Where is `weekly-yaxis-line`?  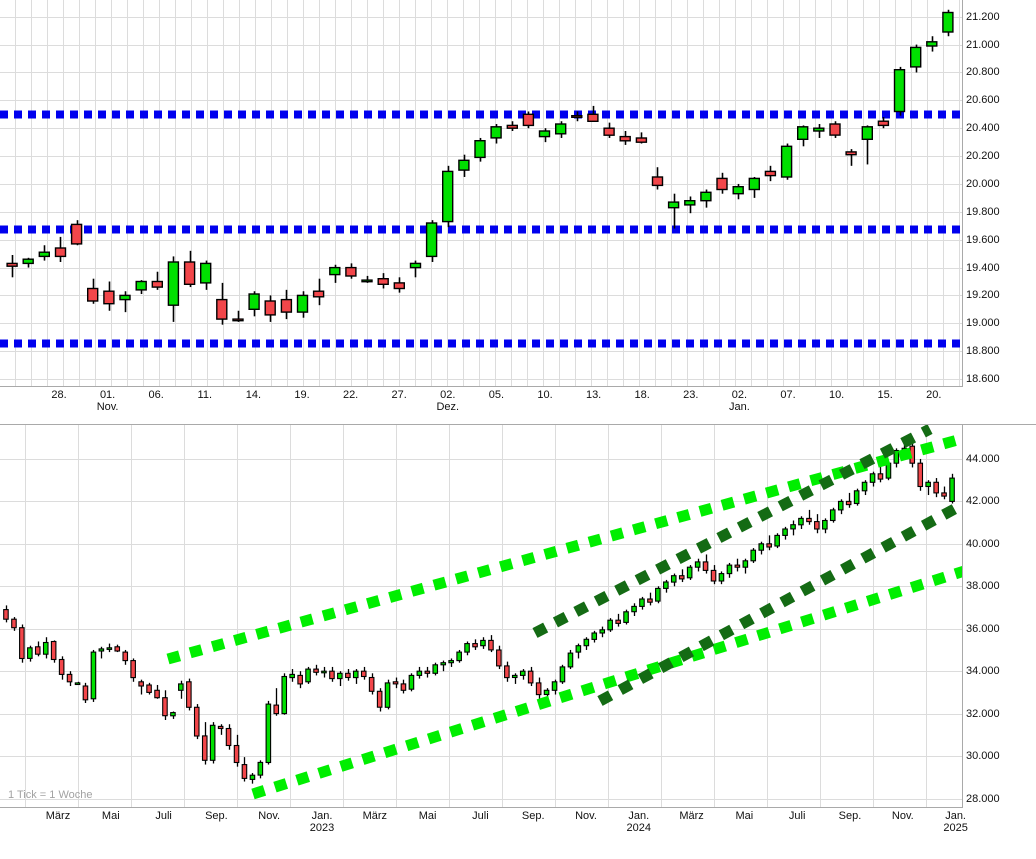 weekly-yaxis-line is located at coordinates (962, 616).